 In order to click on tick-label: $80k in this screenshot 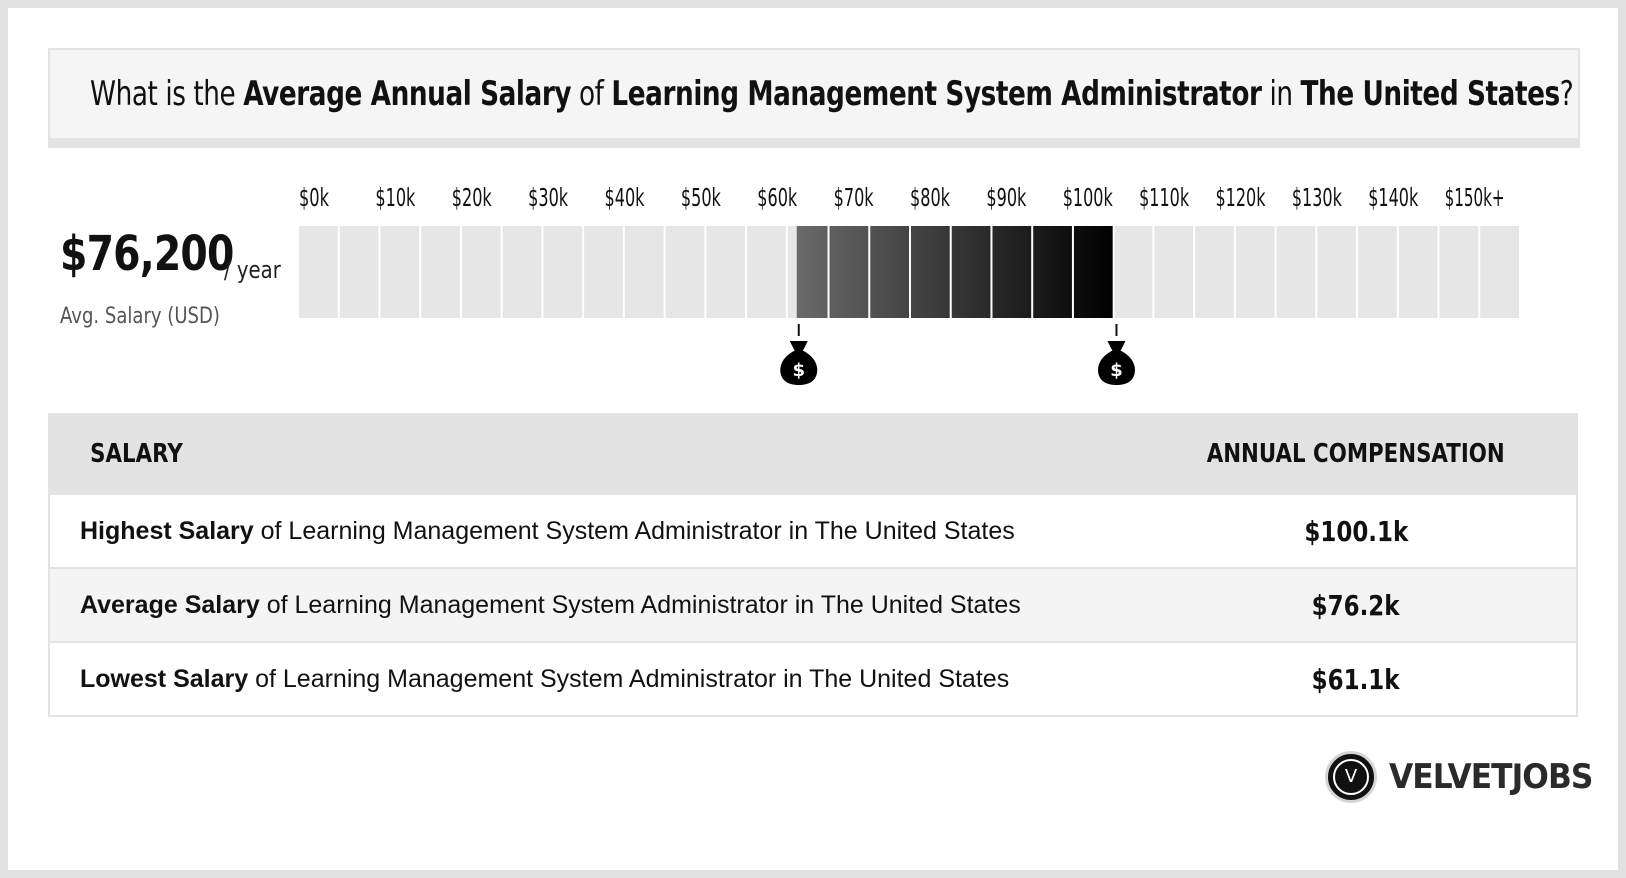, I will do `click(930, 197)`.